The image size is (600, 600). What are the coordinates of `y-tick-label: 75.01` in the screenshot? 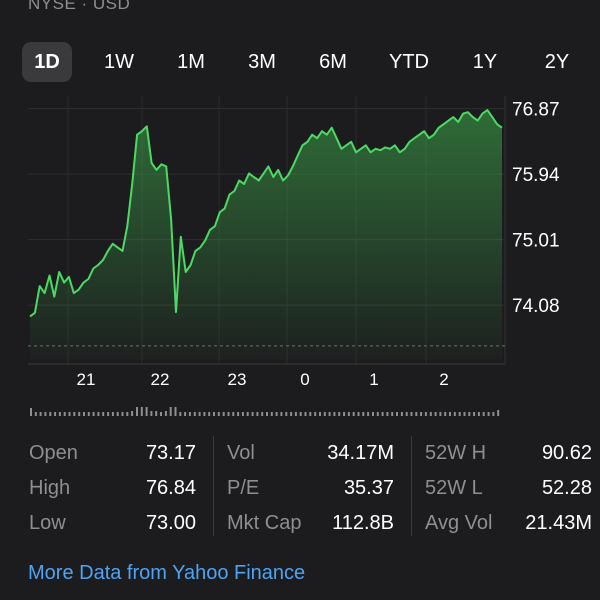 It's located at (536, 241).